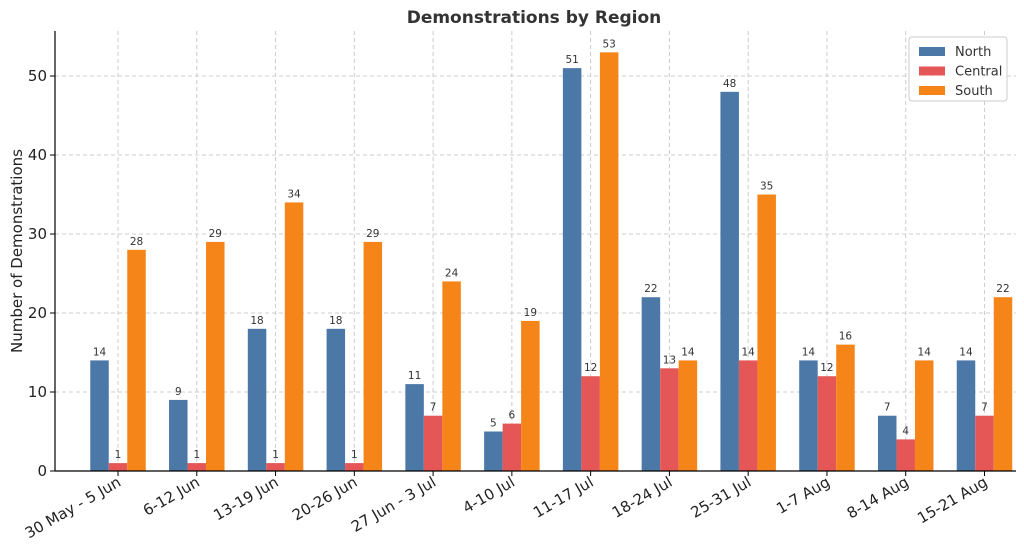 The image size is (1024, 555). Describe the element at coordinates (534, 18) in the screenshot. I see `chart-title: Demonstrations by Region` at that location.